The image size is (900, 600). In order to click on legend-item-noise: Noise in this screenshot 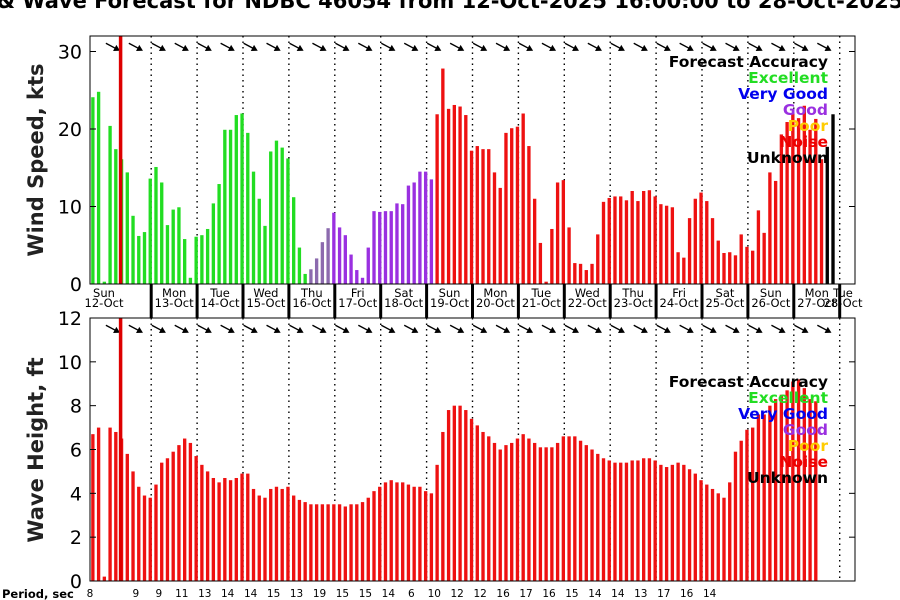, I will do `click(803, 142)`.